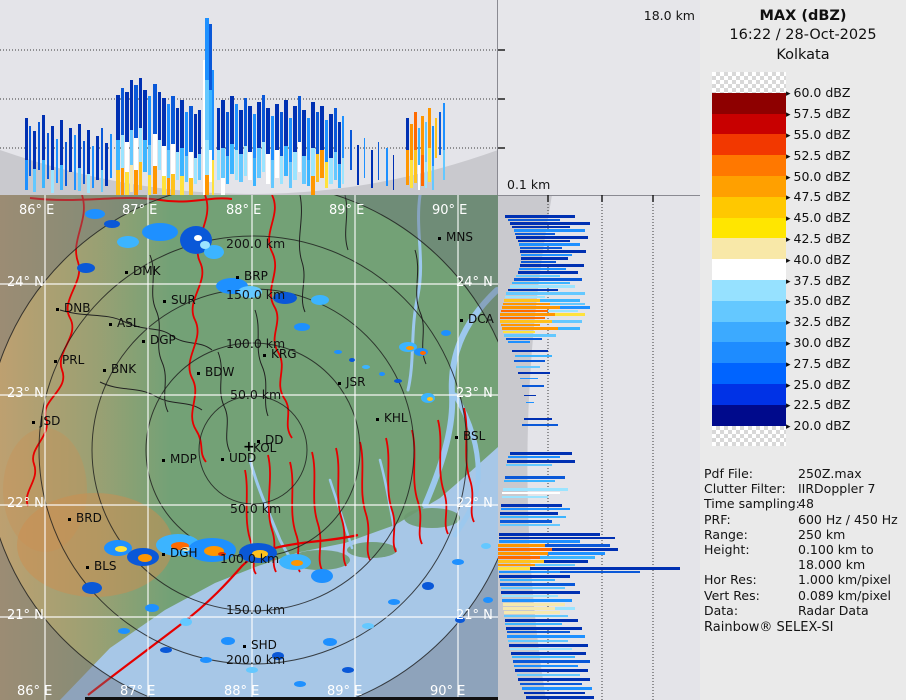  I want to click on delta-island, so click(372, 550).